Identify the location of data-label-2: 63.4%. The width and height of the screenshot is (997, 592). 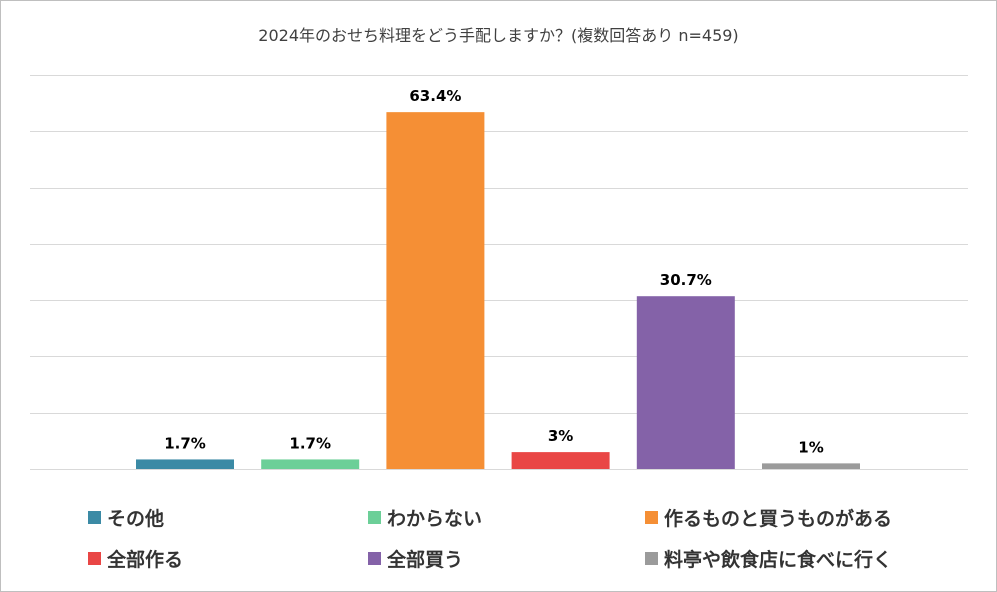
(435, 96).